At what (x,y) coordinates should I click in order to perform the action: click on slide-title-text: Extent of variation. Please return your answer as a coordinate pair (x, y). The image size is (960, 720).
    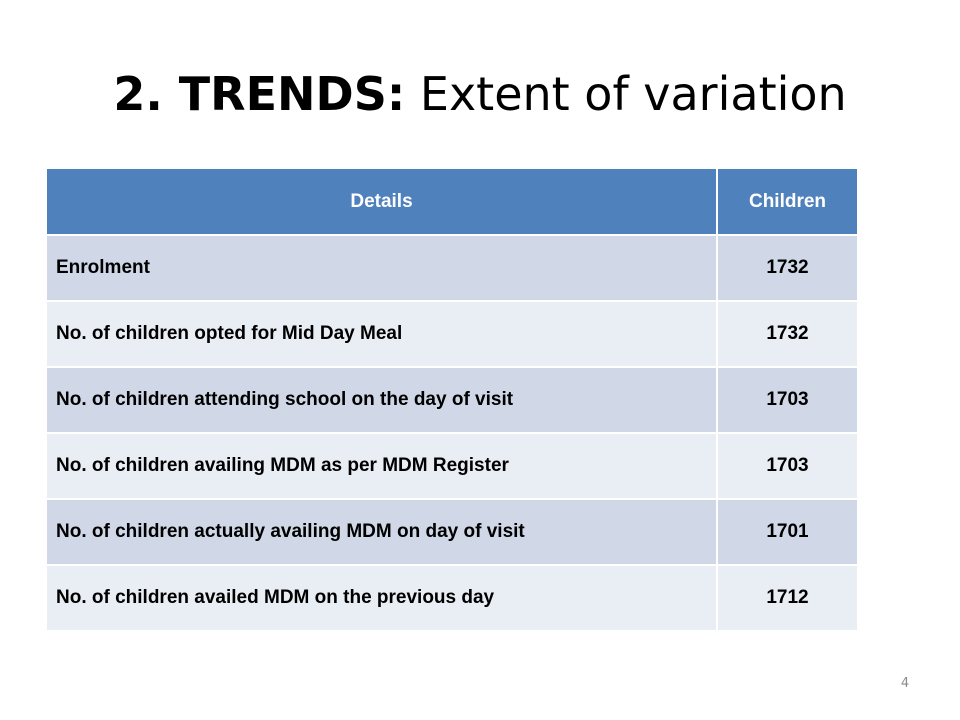
    Looking at the image, I should click on (633, 94).